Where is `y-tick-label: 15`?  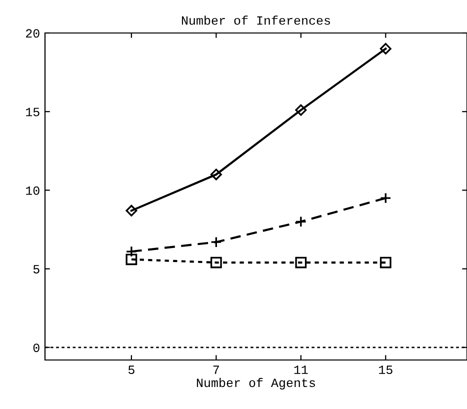
y-tick-label: 15 is located at coordinates (33, 112).